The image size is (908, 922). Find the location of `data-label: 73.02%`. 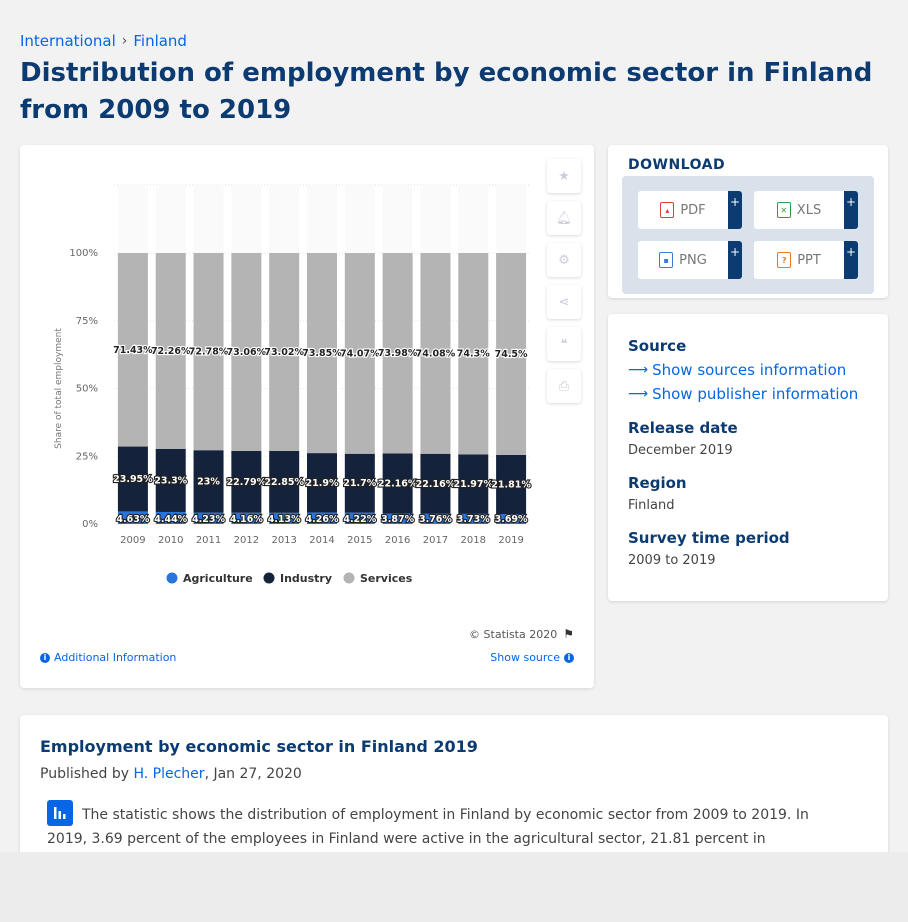

data-label: 73.02% is located at coordinates (284, 352).